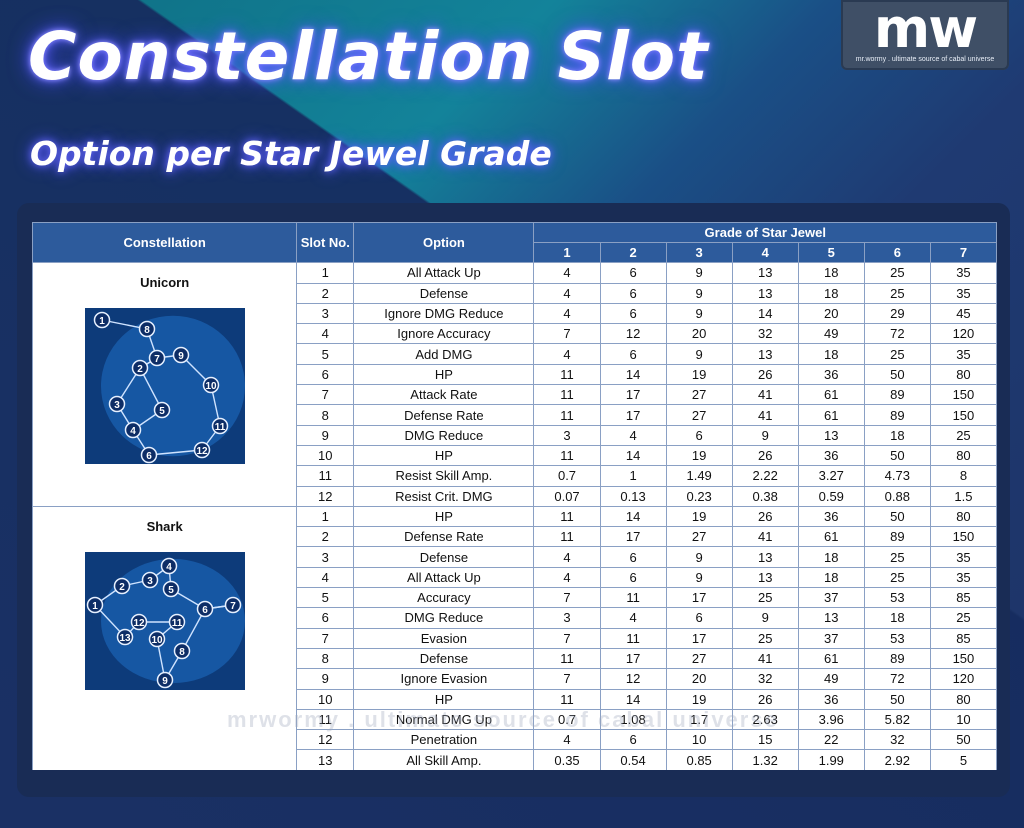  What do you see at coordinates (765, 496) in the screenshot?
I see `grade-4-value-cell: 0.38` at bounding box center [765, 496].